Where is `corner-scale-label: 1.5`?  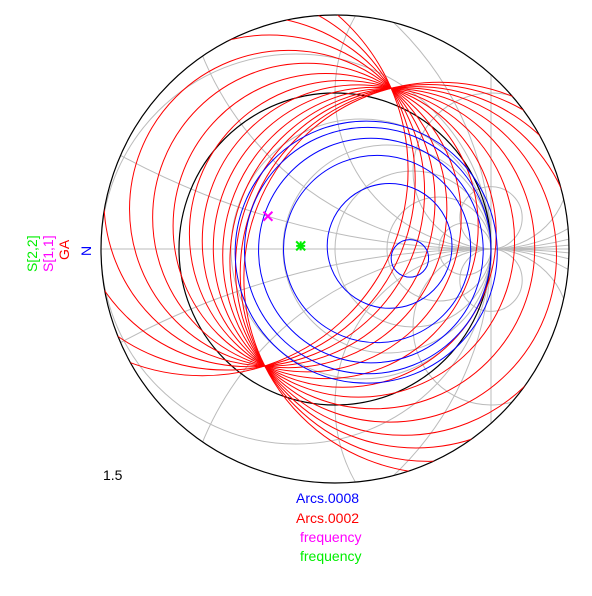 corner-scale-label: 1.5 is located at coordinates (113, 475).